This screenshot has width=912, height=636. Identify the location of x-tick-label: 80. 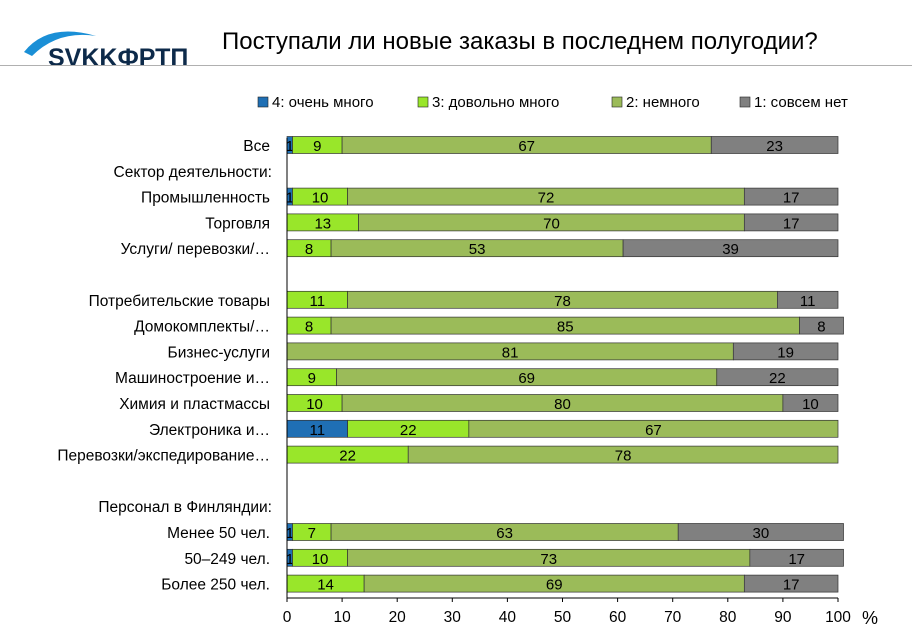
(728, 617).